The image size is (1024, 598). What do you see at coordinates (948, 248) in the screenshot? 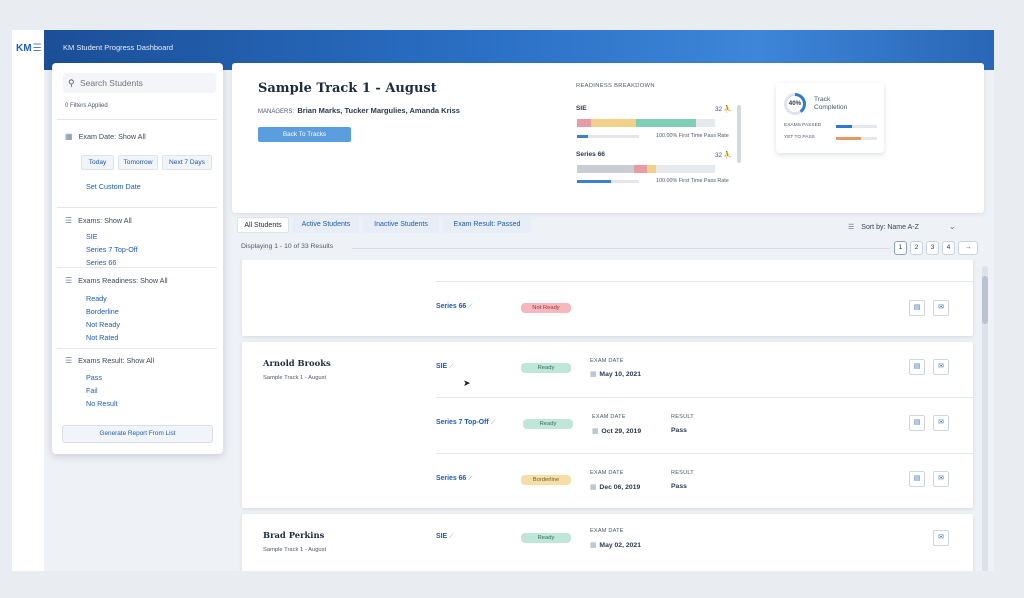
I see `page-4-button: 4` at bounding box center [948, 248].